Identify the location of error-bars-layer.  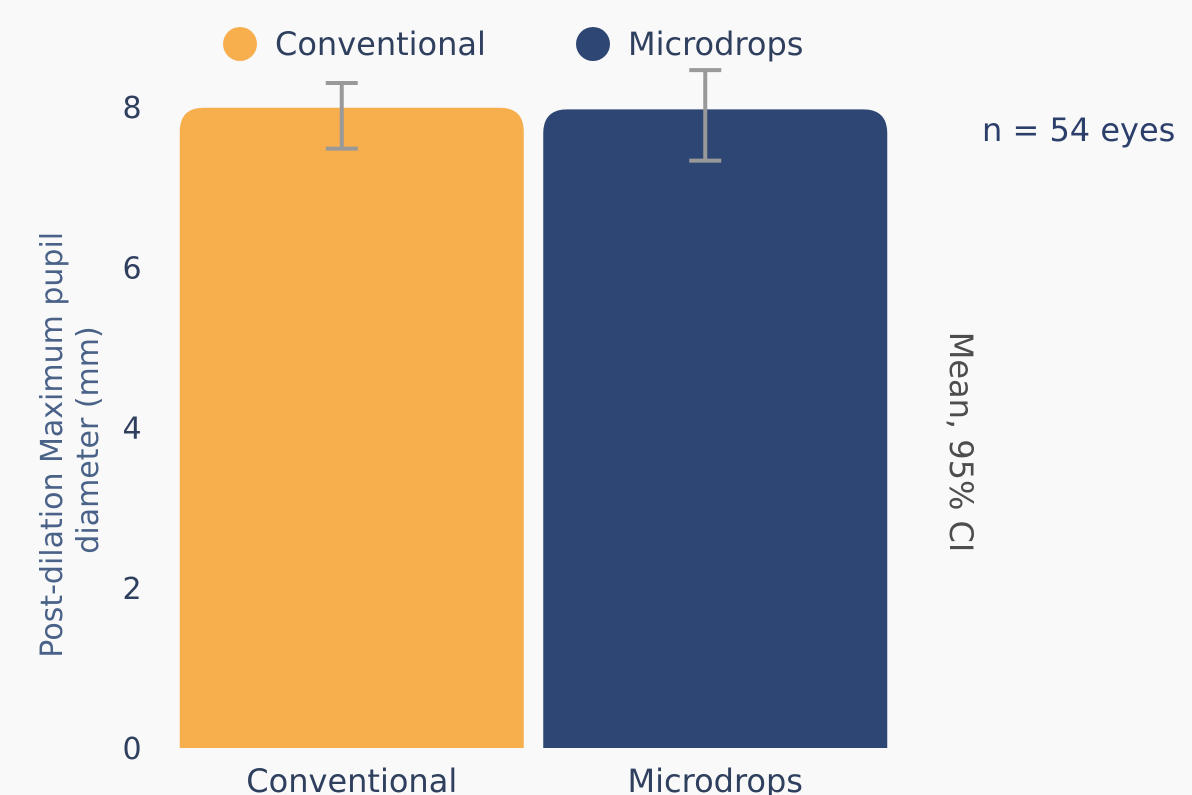
(523, 115).